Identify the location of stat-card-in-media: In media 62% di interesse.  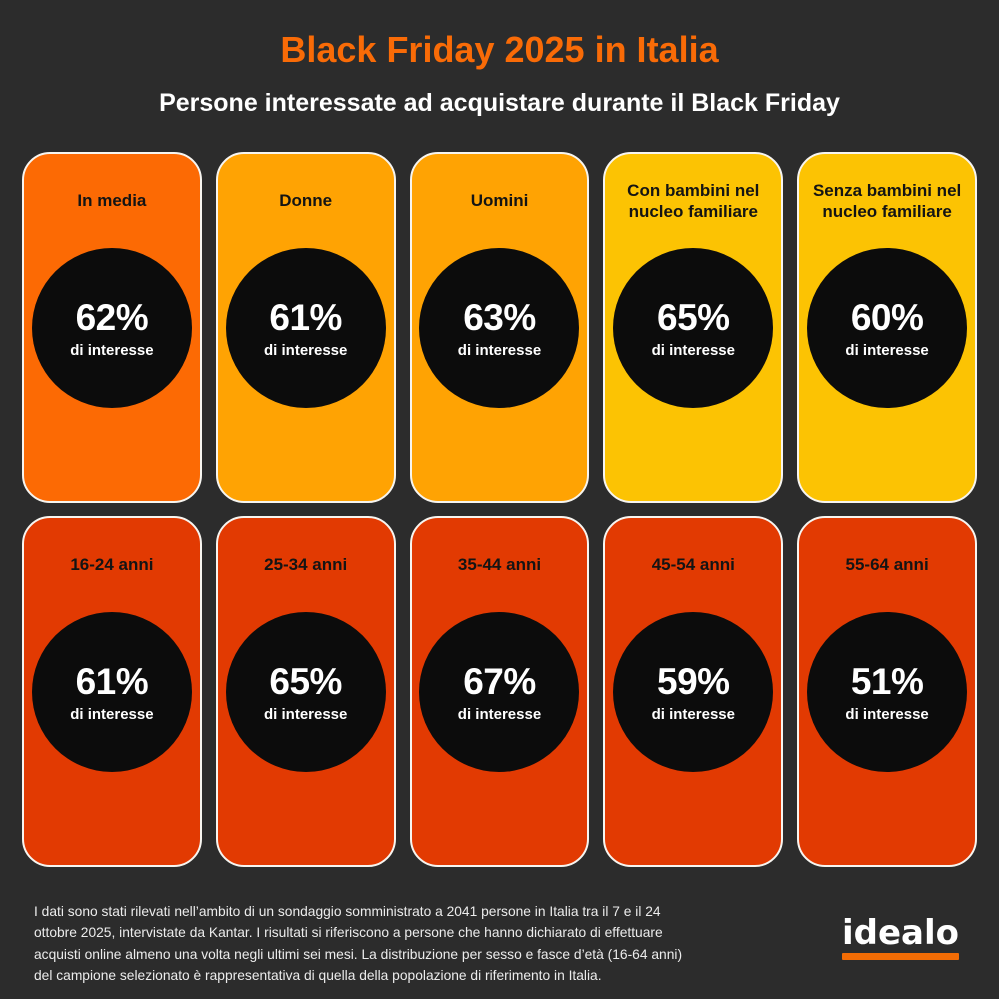
(112, 327).